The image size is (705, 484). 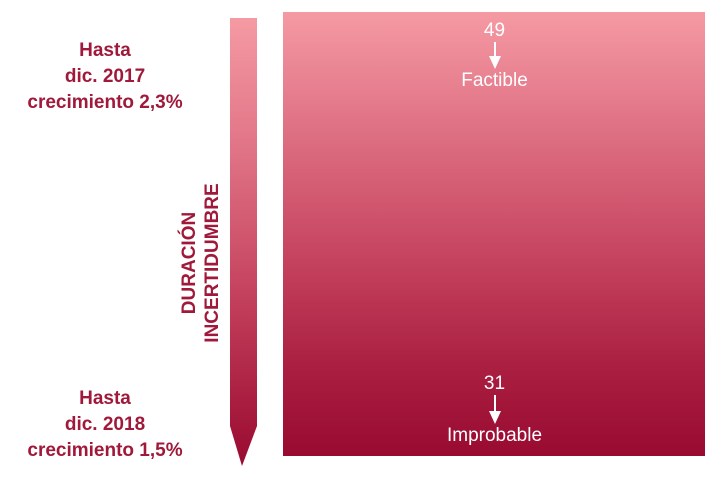 What do you see at coordinates (105, 398) in the screenshot?
I see `label-end-line-1: Hasta` at bounding box center [105, 398].